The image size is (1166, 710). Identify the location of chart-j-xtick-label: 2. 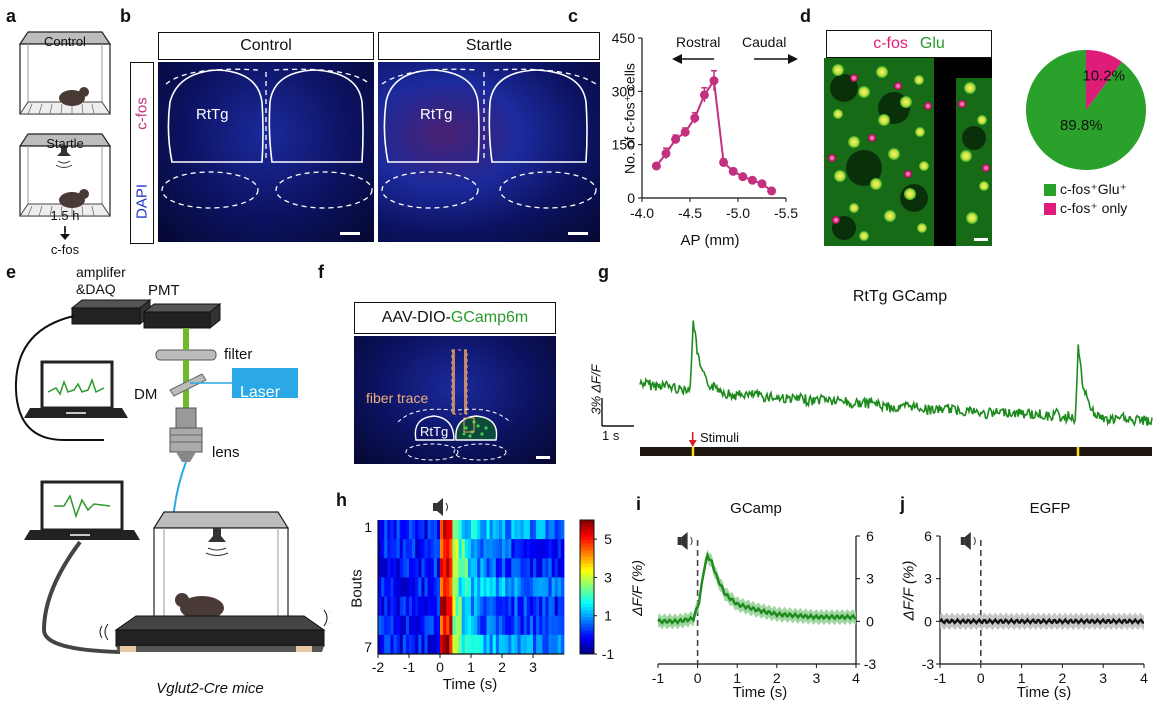
(1063, 678).